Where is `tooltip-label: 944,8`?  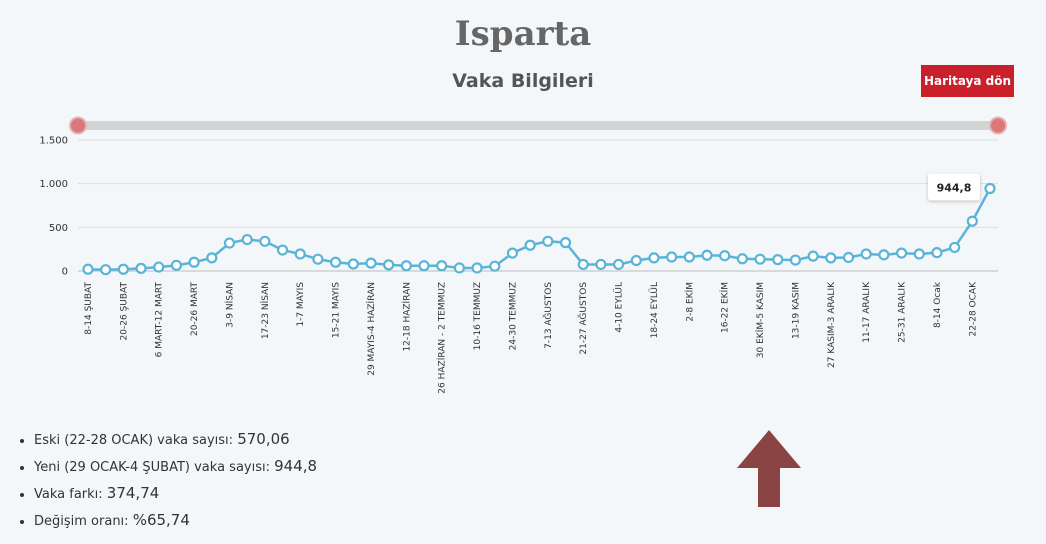 tooltip-label: 944,8 is located at coordinates (954, 187).